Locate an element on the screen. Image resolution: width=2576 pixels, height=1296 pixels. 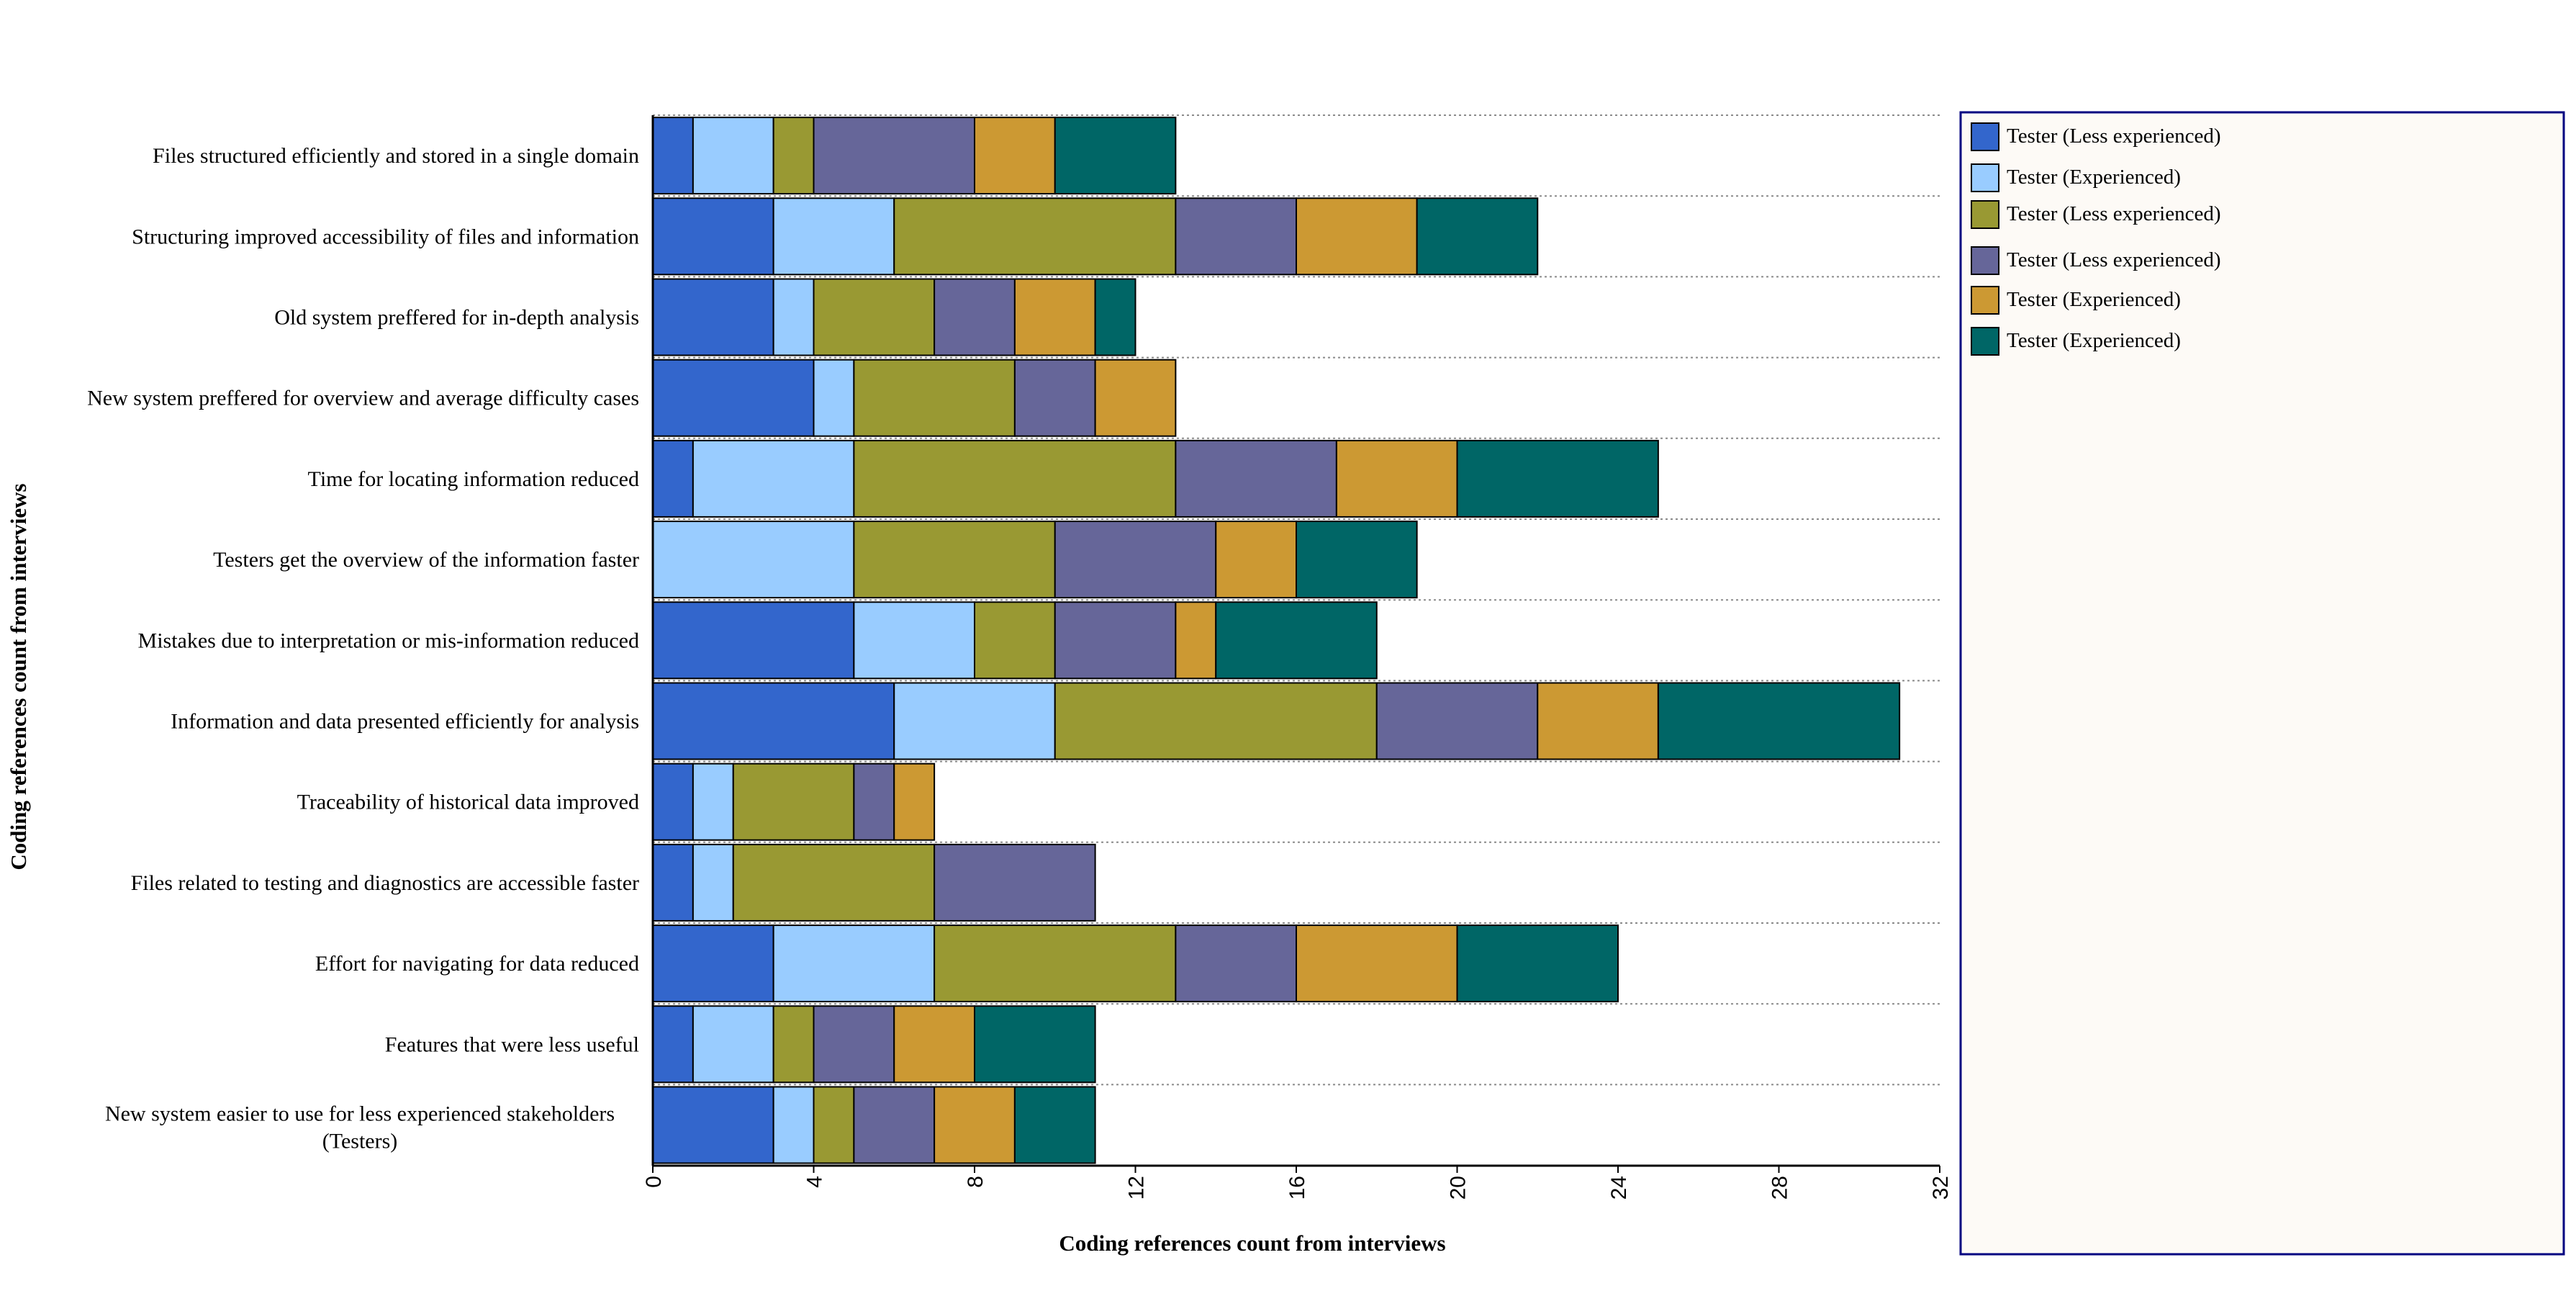
x-tick-label: 8 is located at coordinates (976, 1182).